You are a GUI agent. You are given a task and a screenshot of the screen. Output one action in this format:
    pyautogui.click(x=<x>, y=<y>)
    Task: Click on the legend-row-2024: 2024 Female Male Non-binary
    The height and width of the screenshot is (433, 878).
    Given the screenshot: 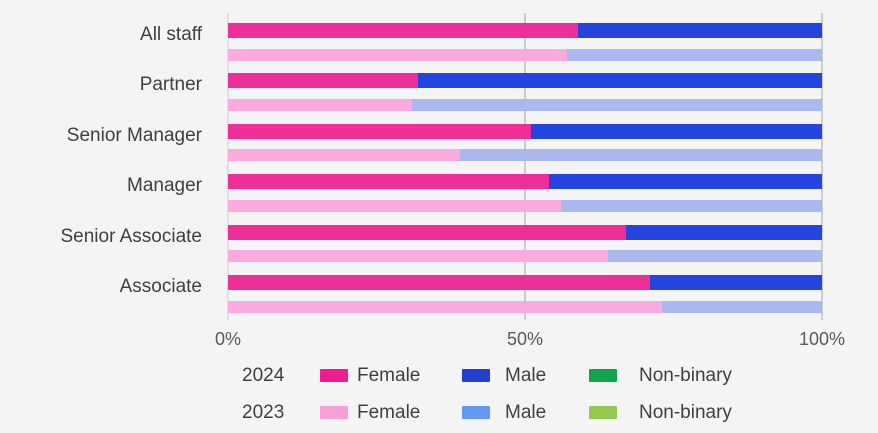 What is the action you would take?
    pyautogui.click(x=522, y=378)
    